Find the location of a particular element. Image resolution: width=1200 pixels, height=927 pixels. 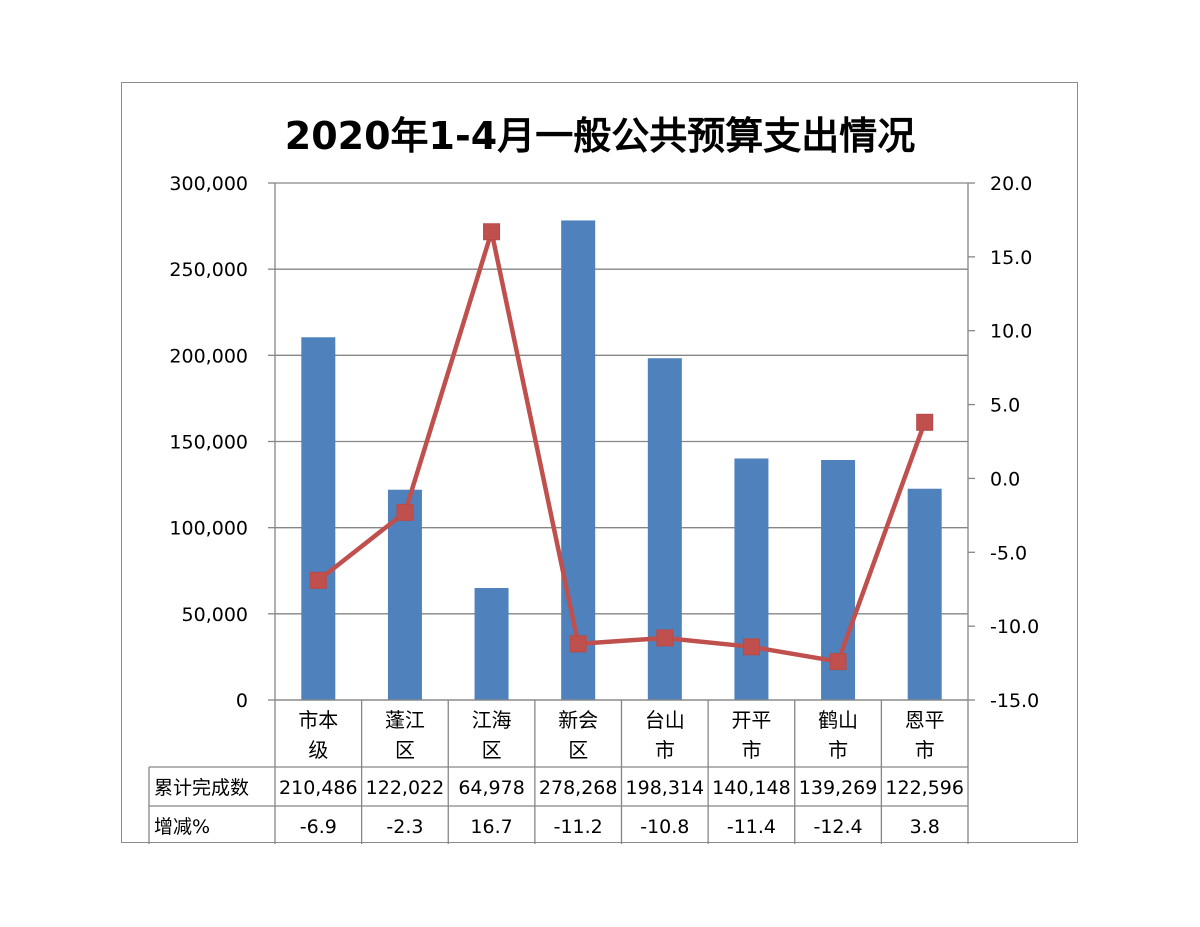

category-label: 级 is located at coordinates (318, 750).